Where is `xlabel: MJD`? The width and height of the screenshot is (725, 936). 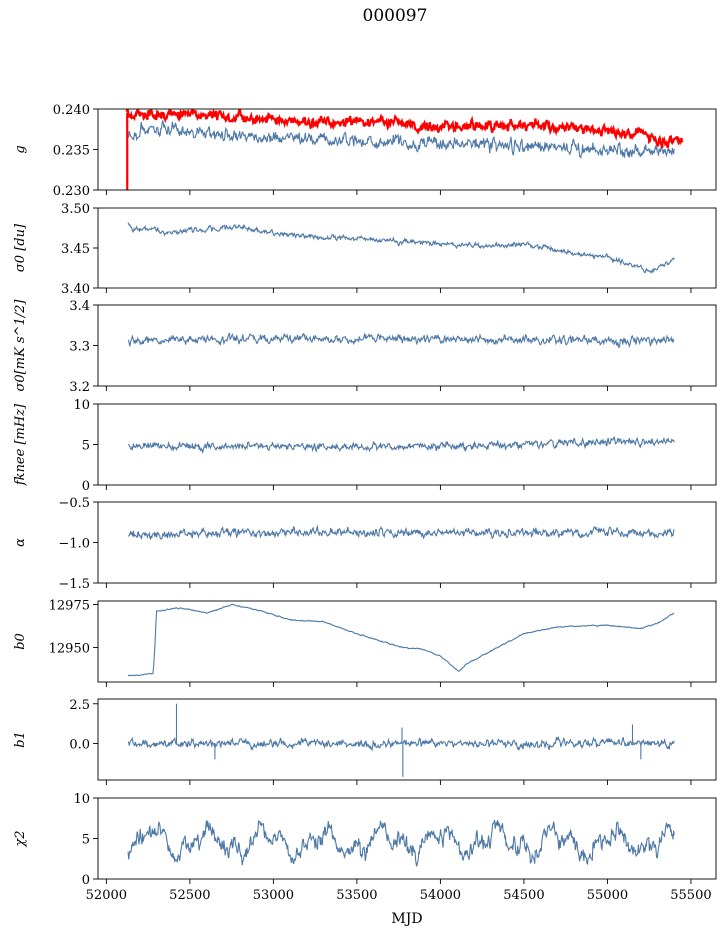 xlabel: MJD is located at coordinates (406, 919).